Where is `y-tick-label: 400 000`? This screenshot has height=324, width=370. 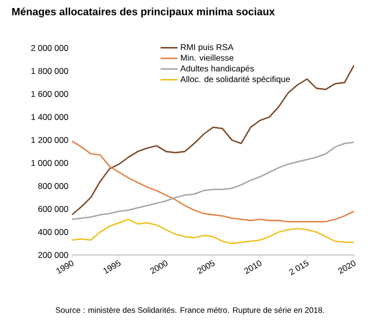 y-tick-label: 400 000 is located at coordinates (53, 232).